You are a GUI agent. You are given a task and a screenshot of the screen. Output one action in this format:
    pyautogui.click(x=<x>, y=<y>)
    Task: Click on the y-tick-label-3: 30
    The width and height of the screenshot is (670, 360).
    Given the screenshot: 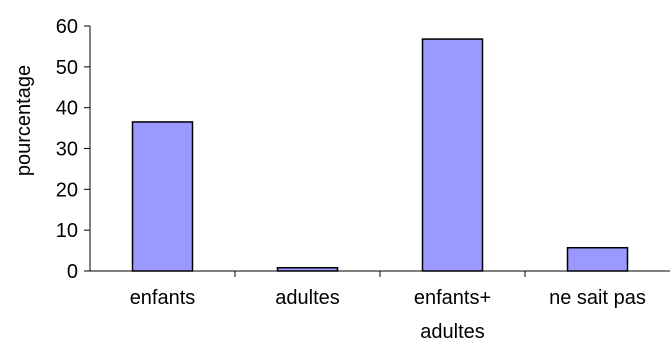 What is the action you would take?
    pyautogui.click(x=67, y=150)
    